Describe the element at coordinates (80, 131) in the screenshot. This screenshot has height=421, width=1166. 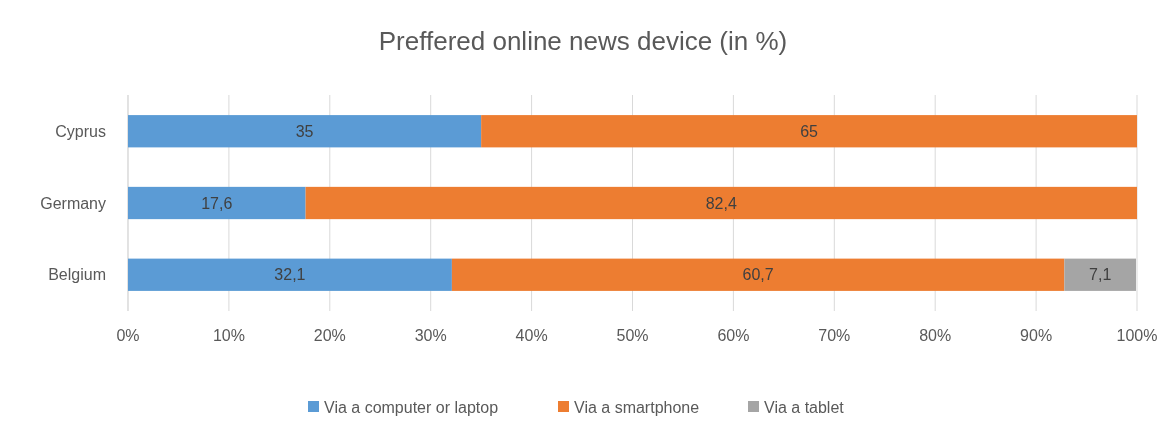
I see `y-tick-label: Cyprus` at that location.